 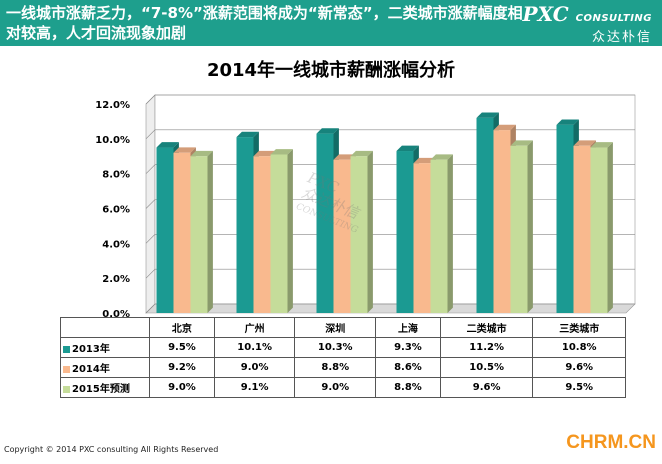 I want to click on category-label: 二类城市, so click(x=486, y=327).